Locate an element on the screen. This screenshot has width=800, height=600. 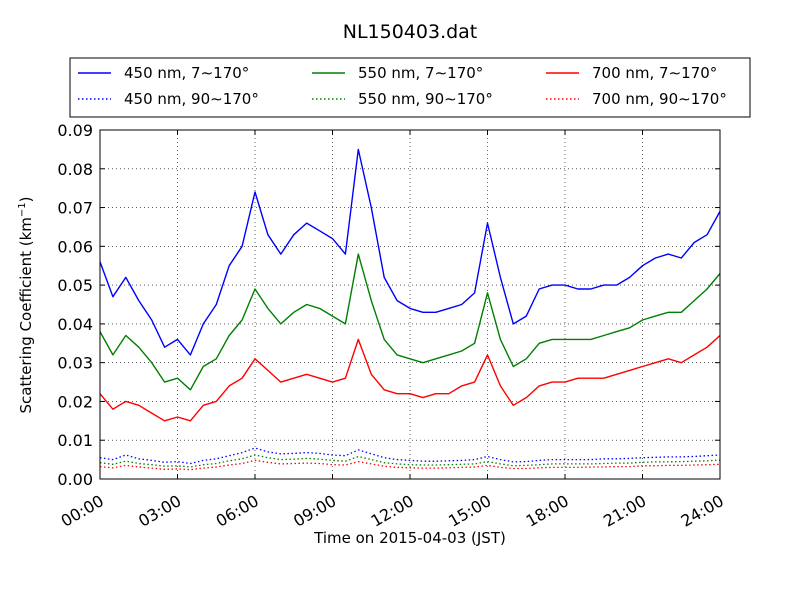
legend-label: 700 nm, 90∼170° is located at coordinates (659, 99).